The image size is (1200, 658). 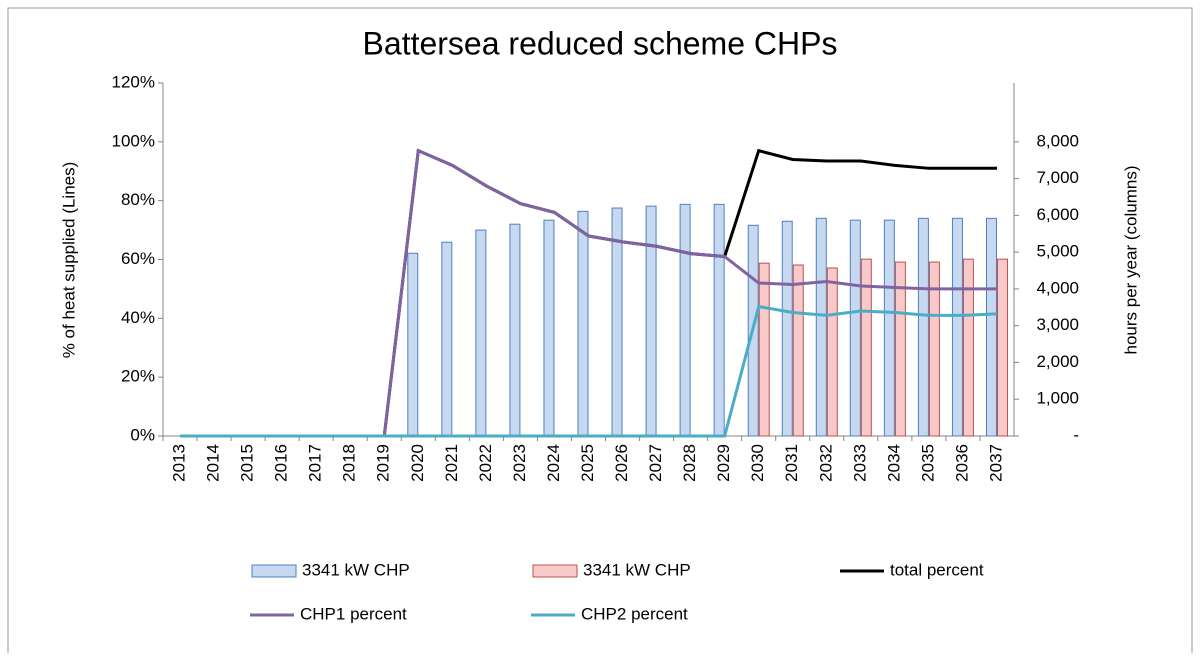 What do you see at coordinates (485, 463) in the screenshot?
I see `x-tick-label: 2022` at bounding box center [485, 463].